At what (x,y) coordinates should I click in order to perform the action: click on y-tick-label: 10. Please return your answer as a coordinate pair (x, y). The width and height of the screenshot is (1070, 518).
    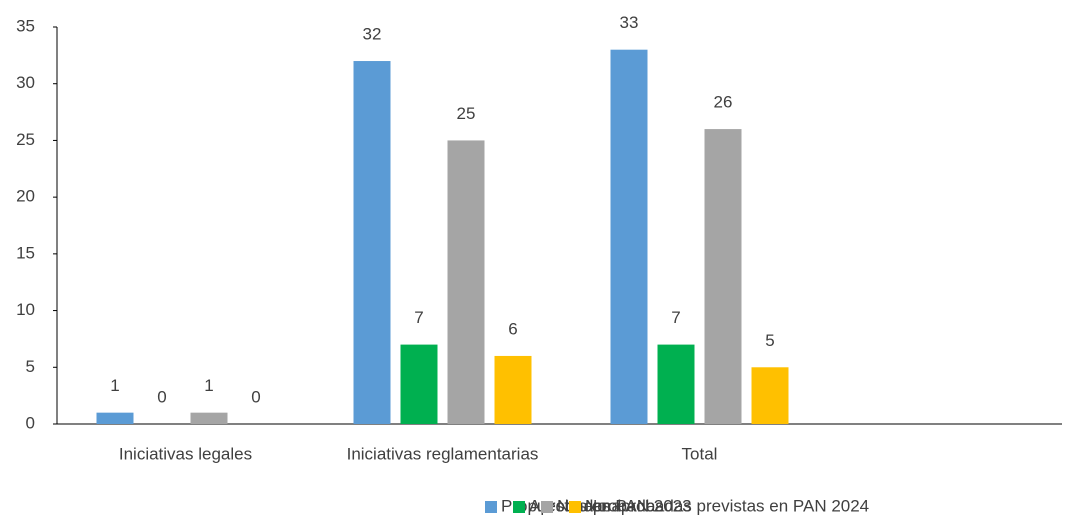
    Looking at the image, I should click on (25, 309).